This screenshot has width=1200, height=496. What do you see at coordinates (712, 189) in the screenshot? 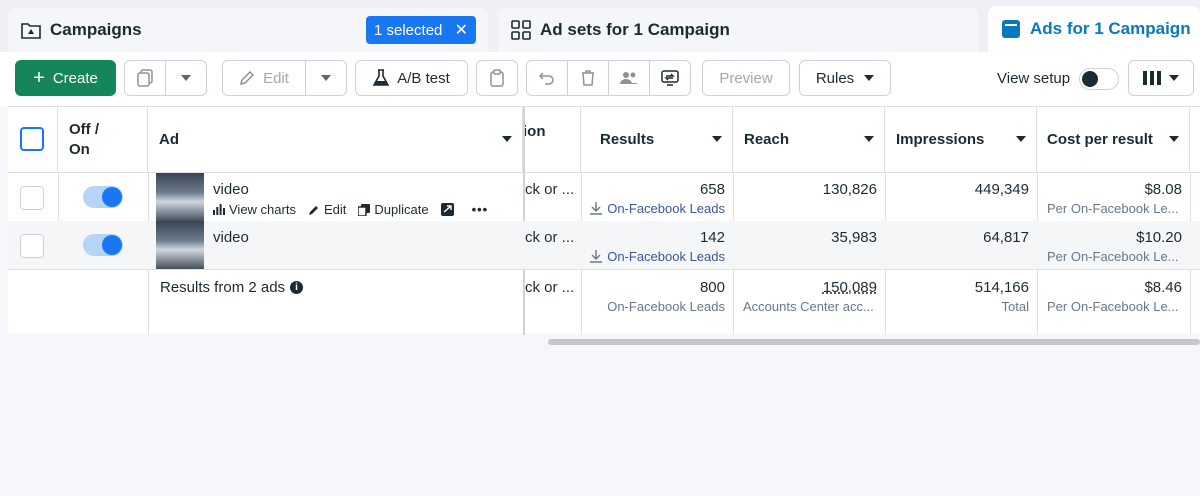
I see `results-value: 658` at bounding box center [712, 189].